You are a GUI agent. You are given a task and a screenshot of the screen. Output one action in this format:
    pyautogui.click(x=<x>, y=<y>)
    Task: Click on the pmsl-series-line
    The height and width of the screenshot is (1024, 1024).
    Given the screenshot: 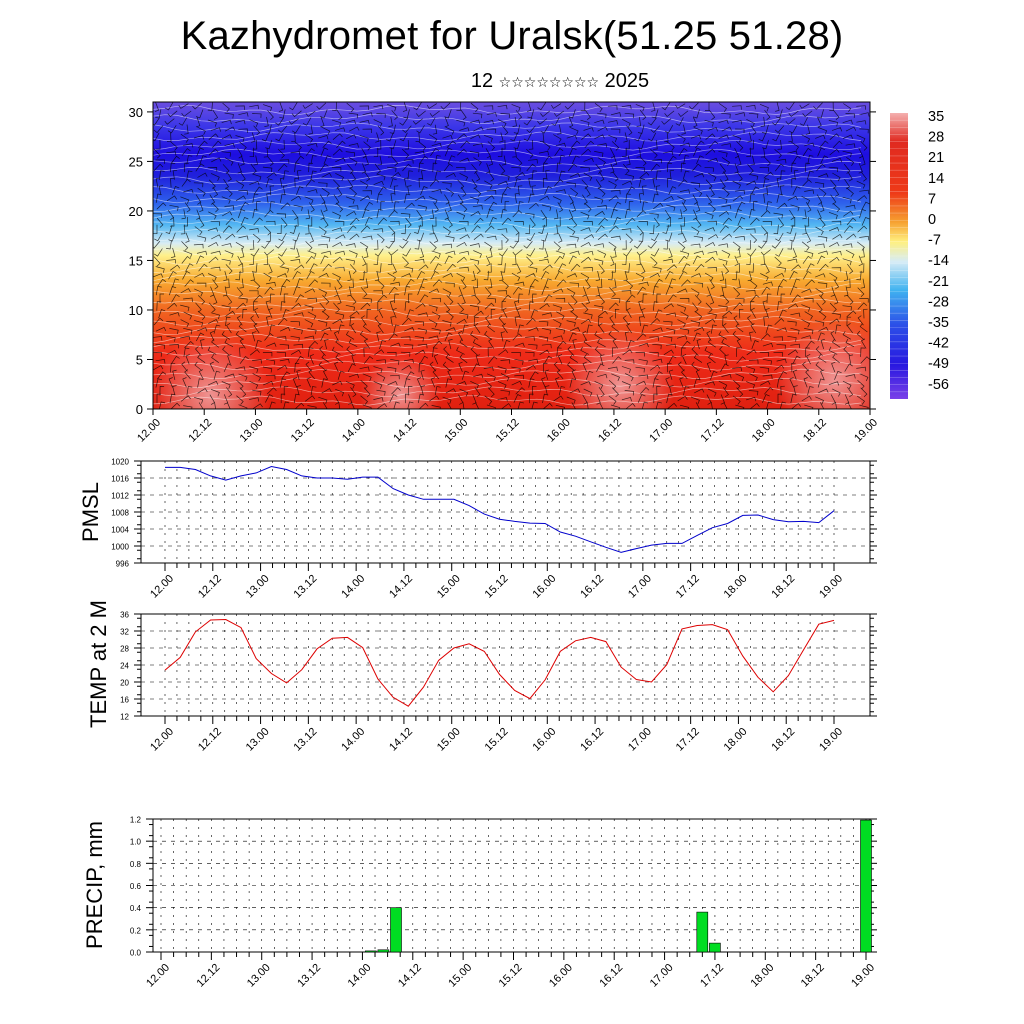 What is the action you would take?
    pyautogui.click(x=500, y=509)
    